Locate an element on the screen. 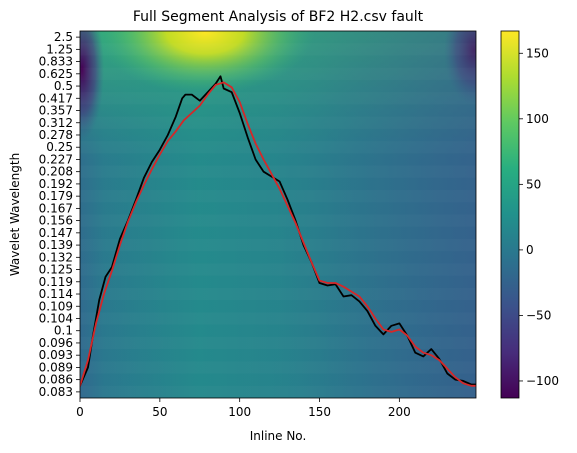 The height and width of the screenshot is (453, 577). y-tick-label: 0.25 is located at coordinates (59, 147).